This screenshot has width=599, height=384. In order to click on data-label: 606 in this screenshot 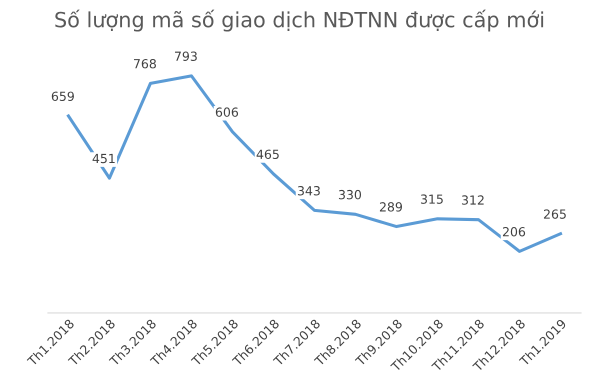, I will do `click(227, 112)`.